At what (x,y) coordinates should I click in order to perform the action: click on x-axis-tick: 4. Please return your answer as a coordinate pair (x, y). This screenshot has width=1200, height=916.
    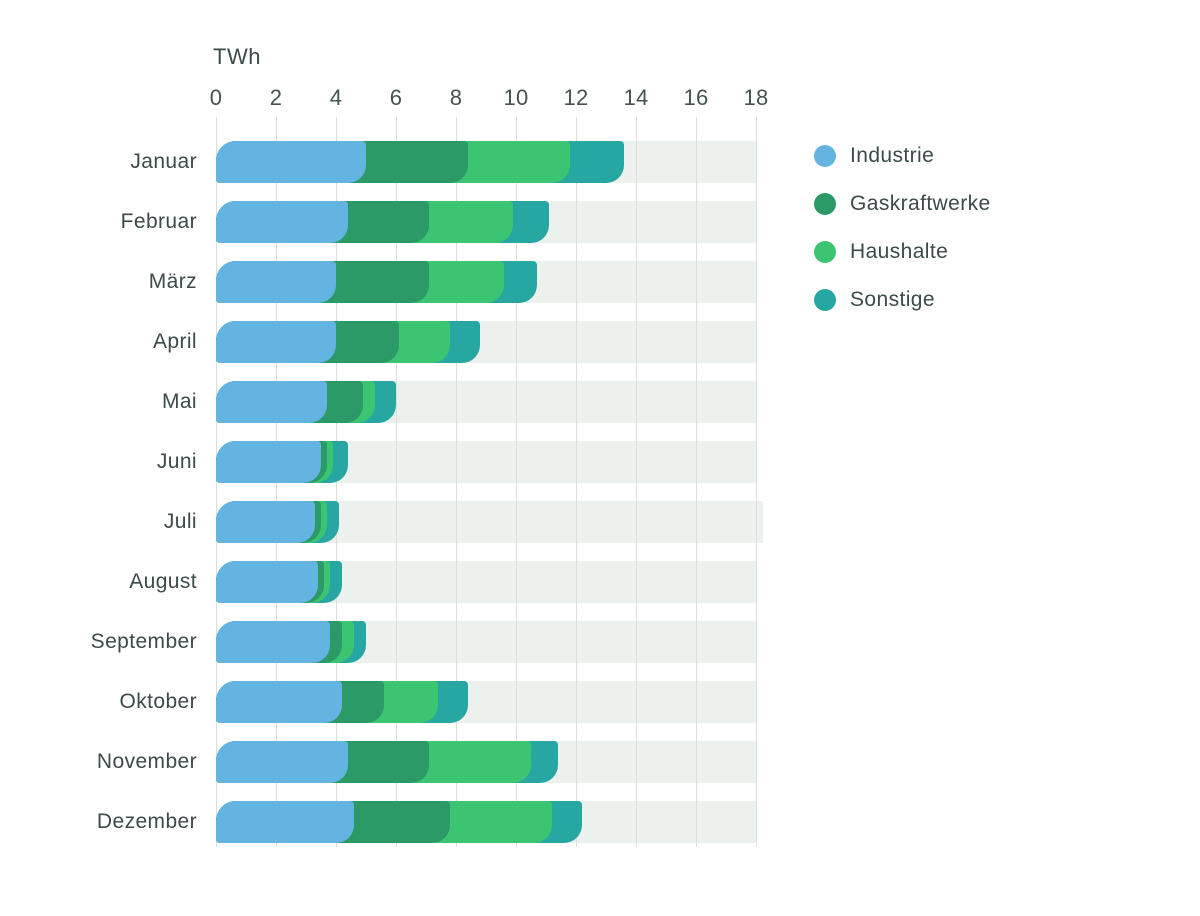
    Looking at the image, I should click on (336, 97).